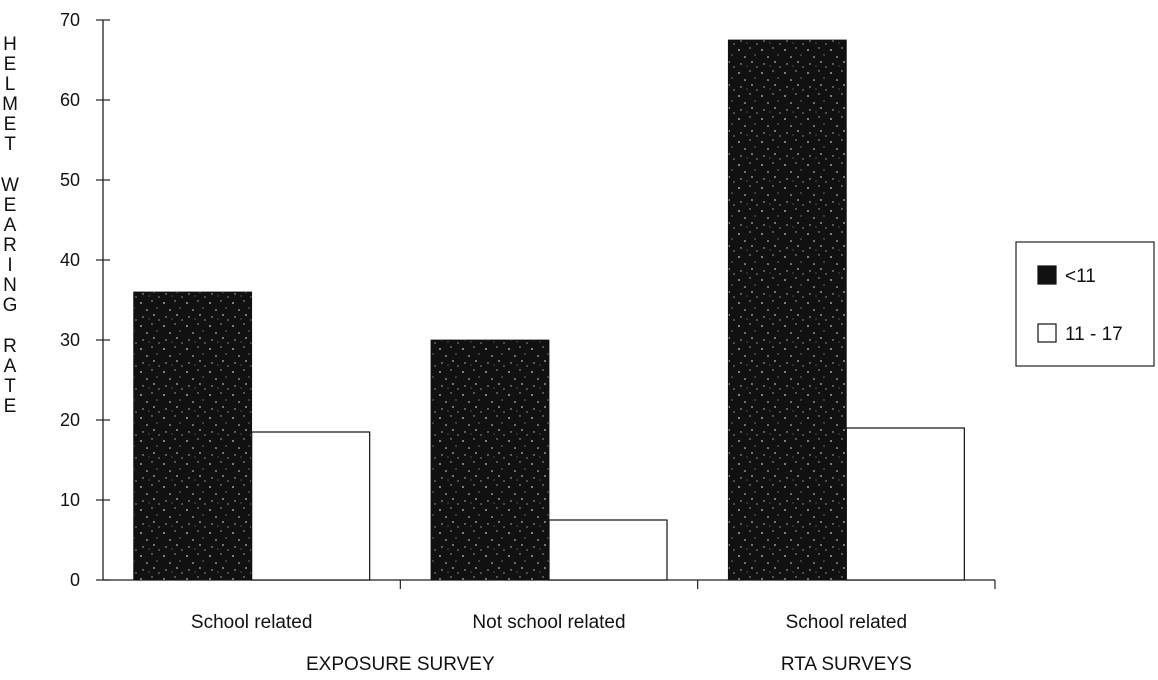  Describe the element at coordinates (70, 260) in the screenshot. I see `y-tick-label: 40` at that location.